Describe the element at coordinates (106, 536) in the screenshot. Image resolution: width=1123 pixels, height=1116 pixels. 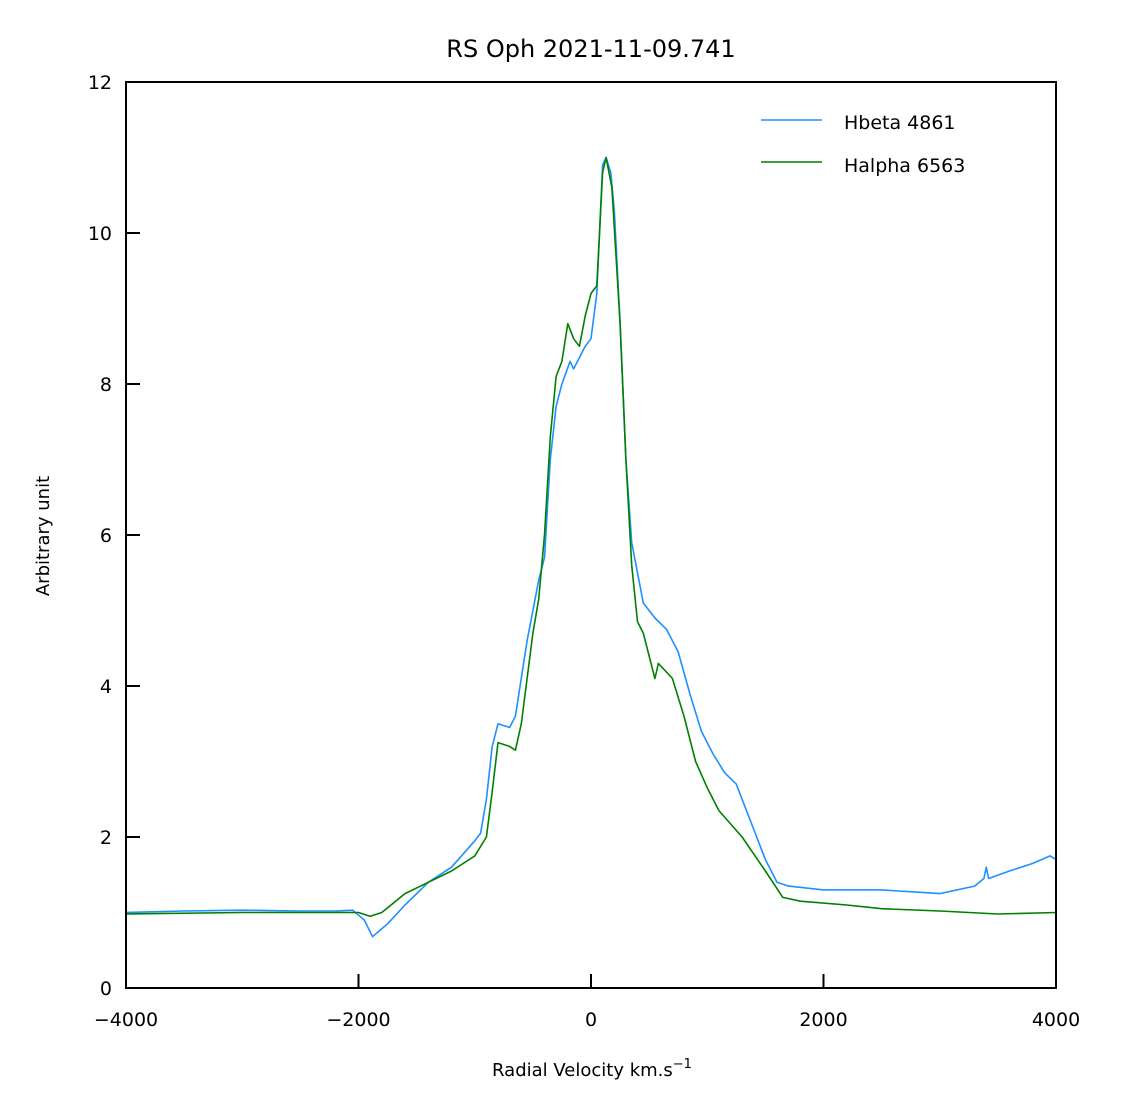
I see `y-tick-label: 6` at that location.